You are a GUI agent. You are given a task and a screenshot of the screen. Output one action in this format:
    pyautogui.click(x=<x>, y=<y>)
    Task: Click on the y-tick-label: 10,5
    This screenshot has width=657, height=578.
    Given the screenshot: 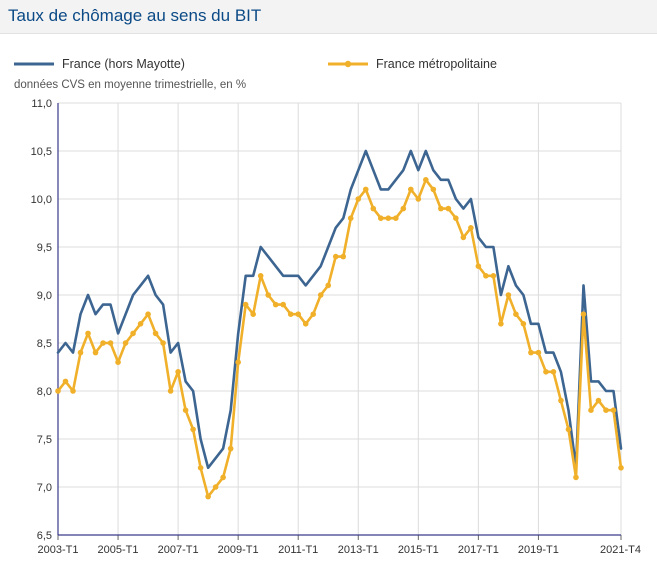 What is the action you would take?
    pyautogui.click(x=41, y=152)
    